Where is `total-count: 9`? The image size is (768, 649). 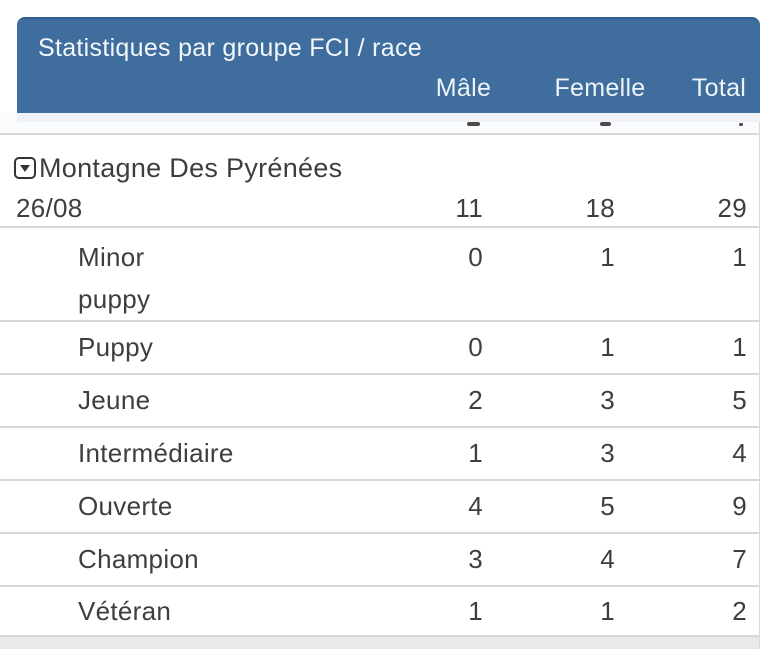
total-count: 9 is located at coordinates (739, 506).